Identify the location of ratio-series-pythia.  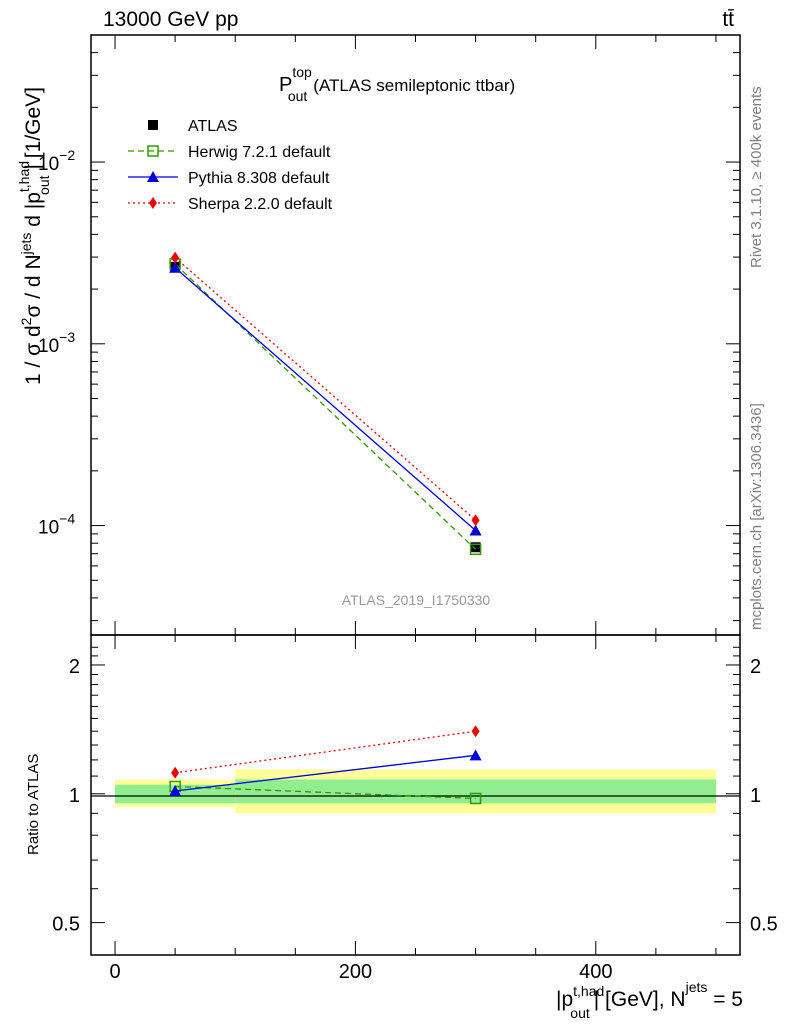
(325, 773).